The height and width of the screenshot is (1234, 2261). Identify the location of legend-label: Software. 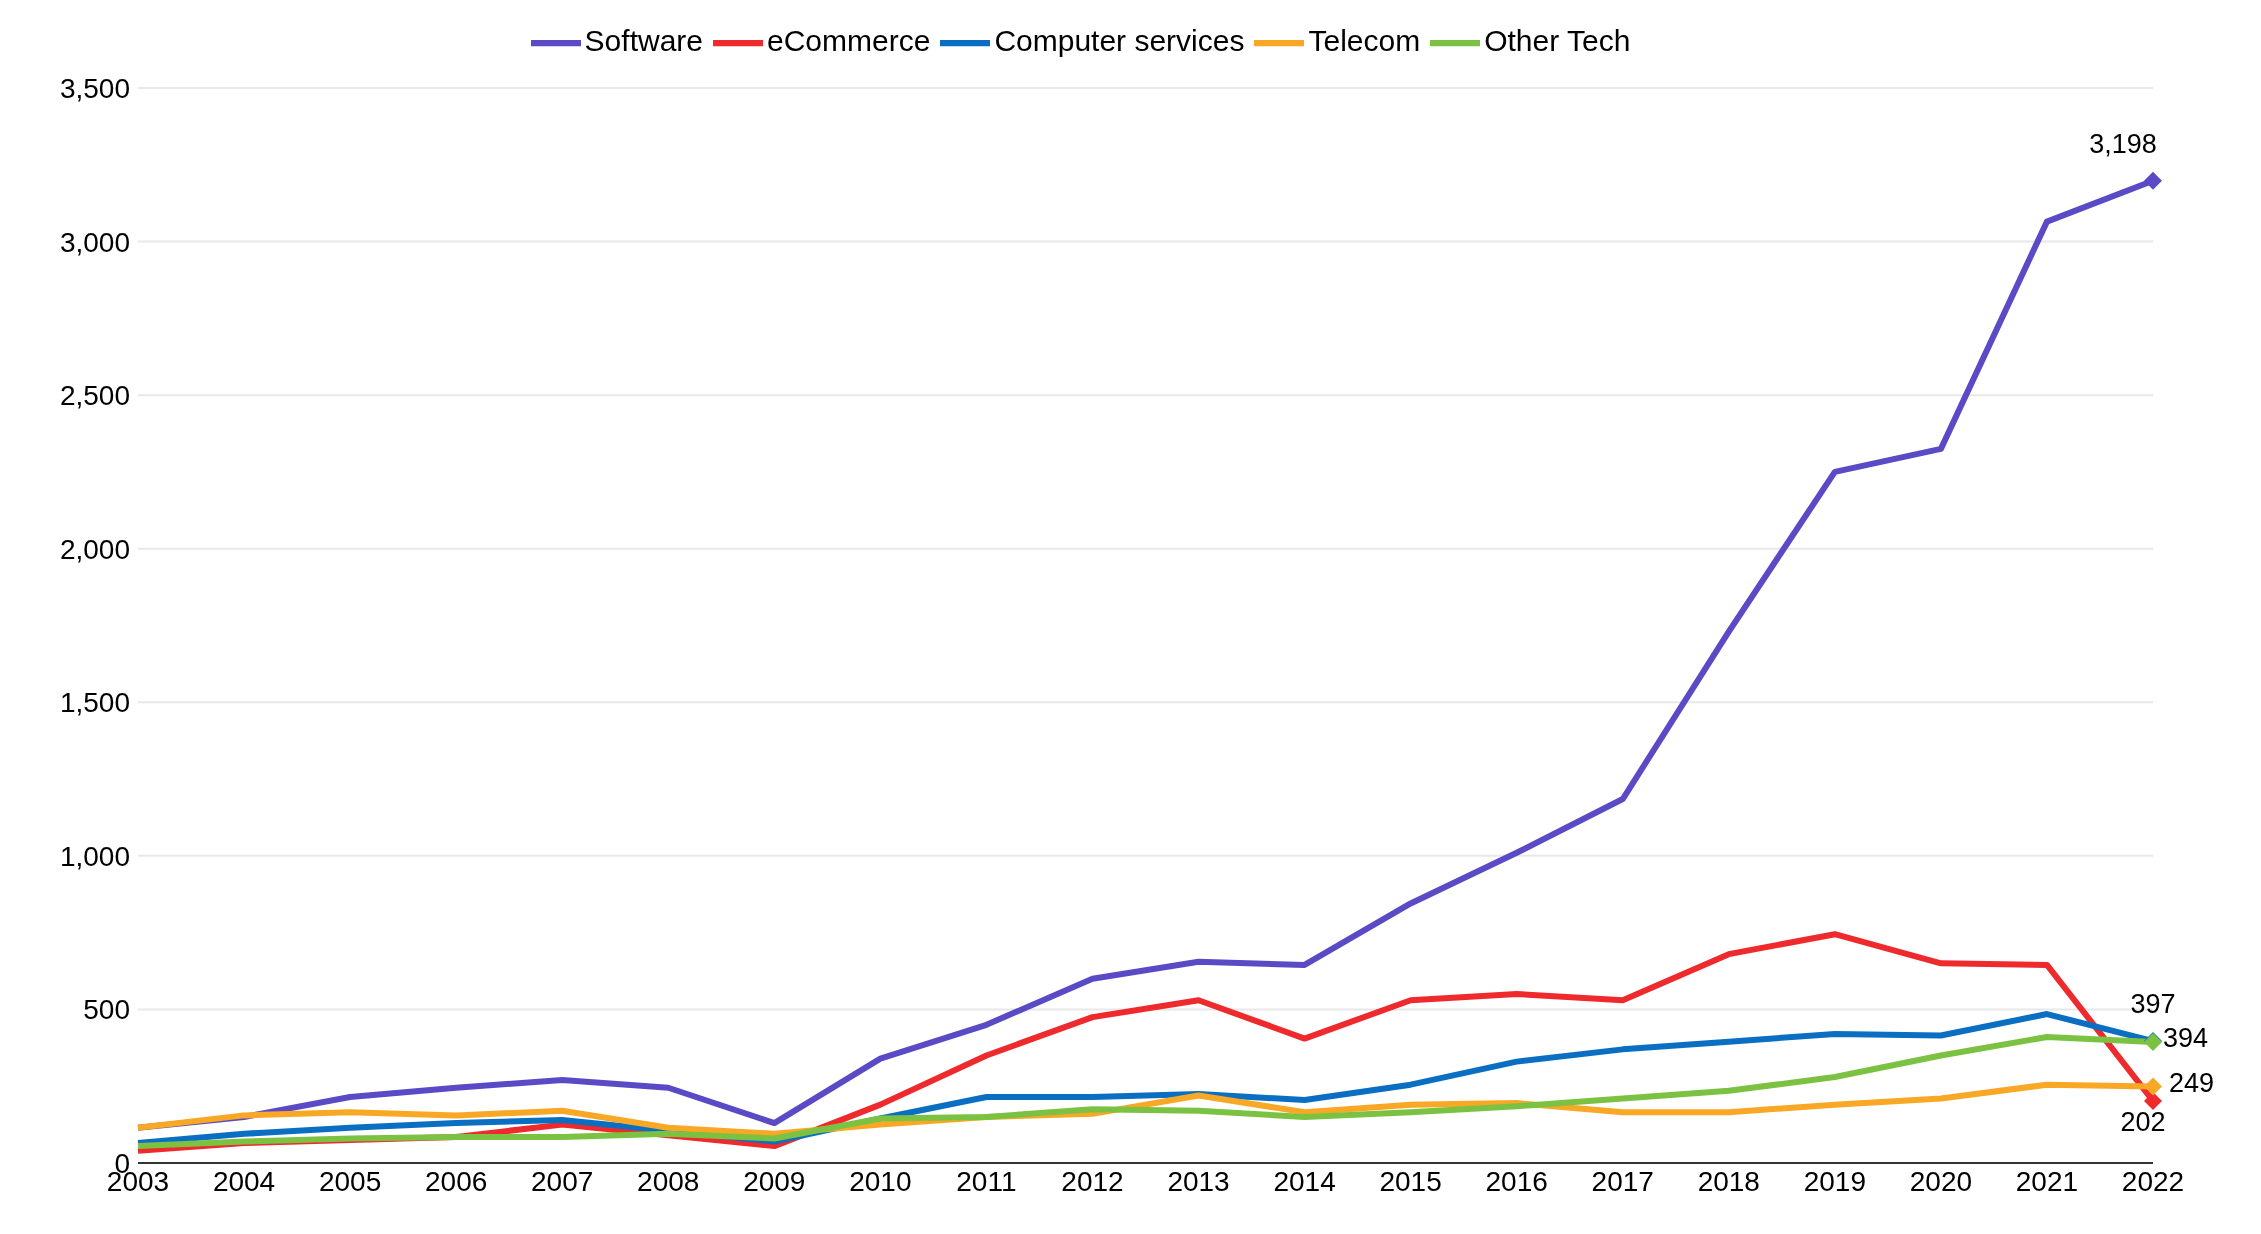
(643, 40).